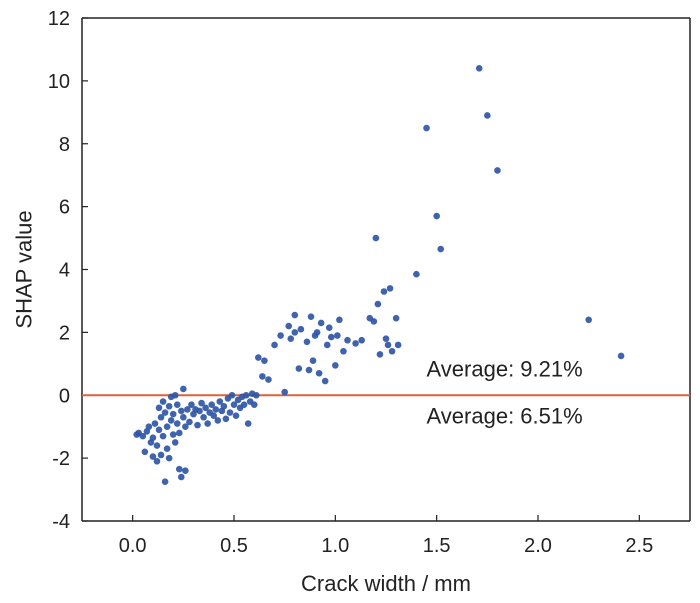  What do you see at coordinates (505, 416) in the screenshot?
I see `average-annotation: Average: 6.51%` at bounding box center [505, 416].